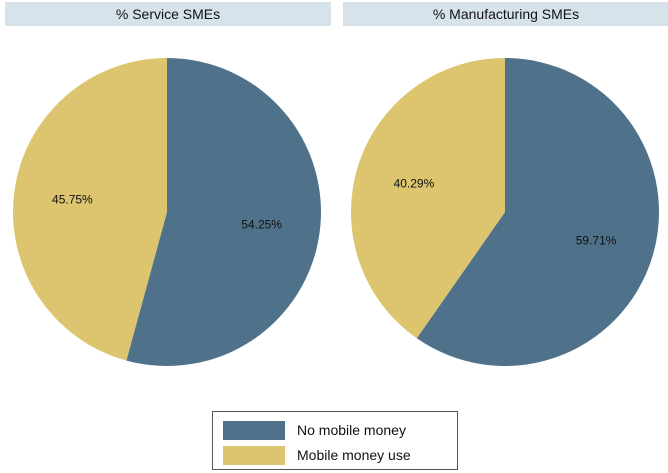 This screenshot has width=668, height=473. I want to click on chart-title: % Service SMEs, so click(168, 14).